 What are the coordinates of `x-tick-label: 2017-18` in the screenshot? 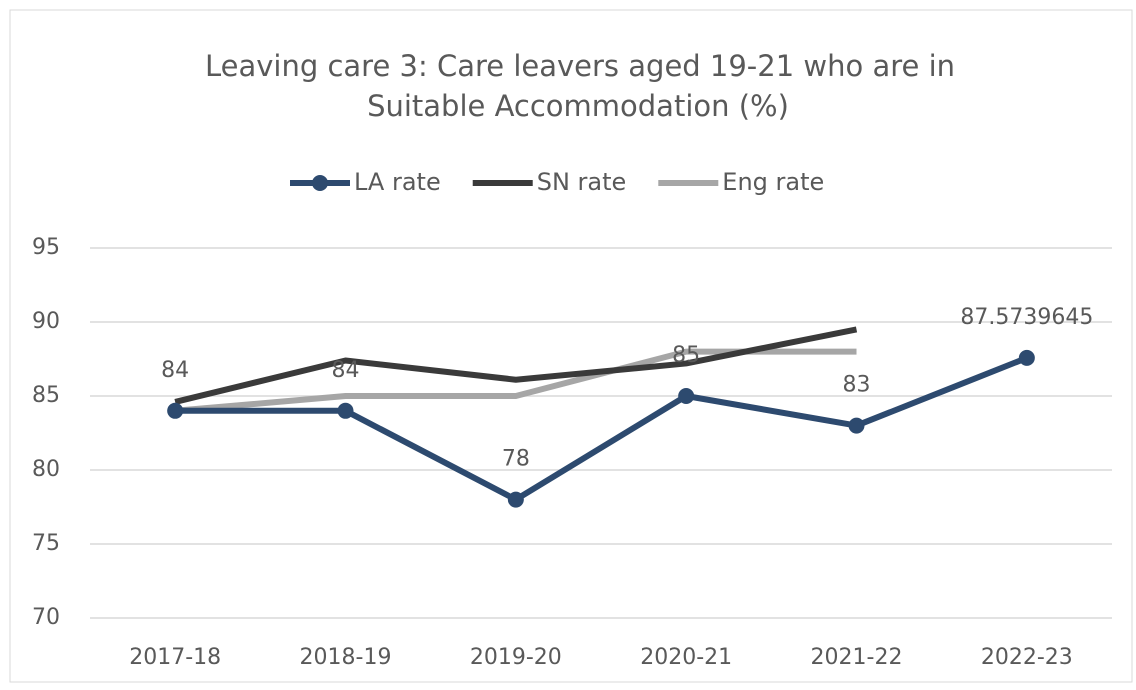 It's located at (175, 657).